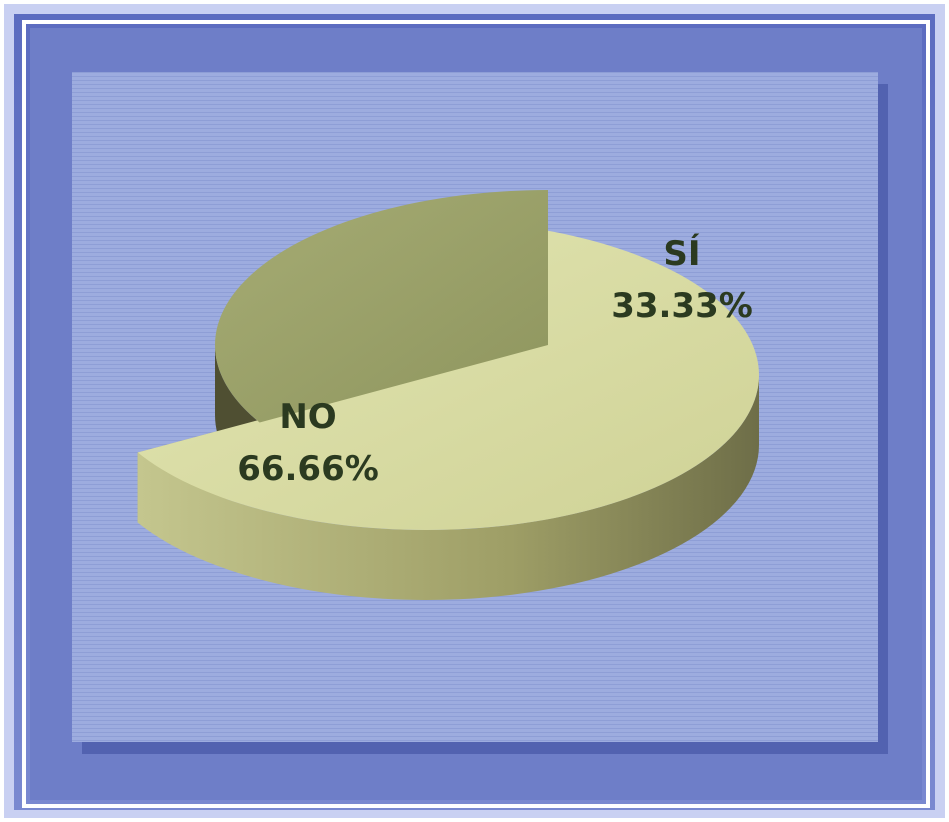 This screenshot has width=949, height=822. What do you see at coordinates (681, 253) in the screenshot?
I see `slice-label-sí: SÍ` at bounding box center [681, 253].